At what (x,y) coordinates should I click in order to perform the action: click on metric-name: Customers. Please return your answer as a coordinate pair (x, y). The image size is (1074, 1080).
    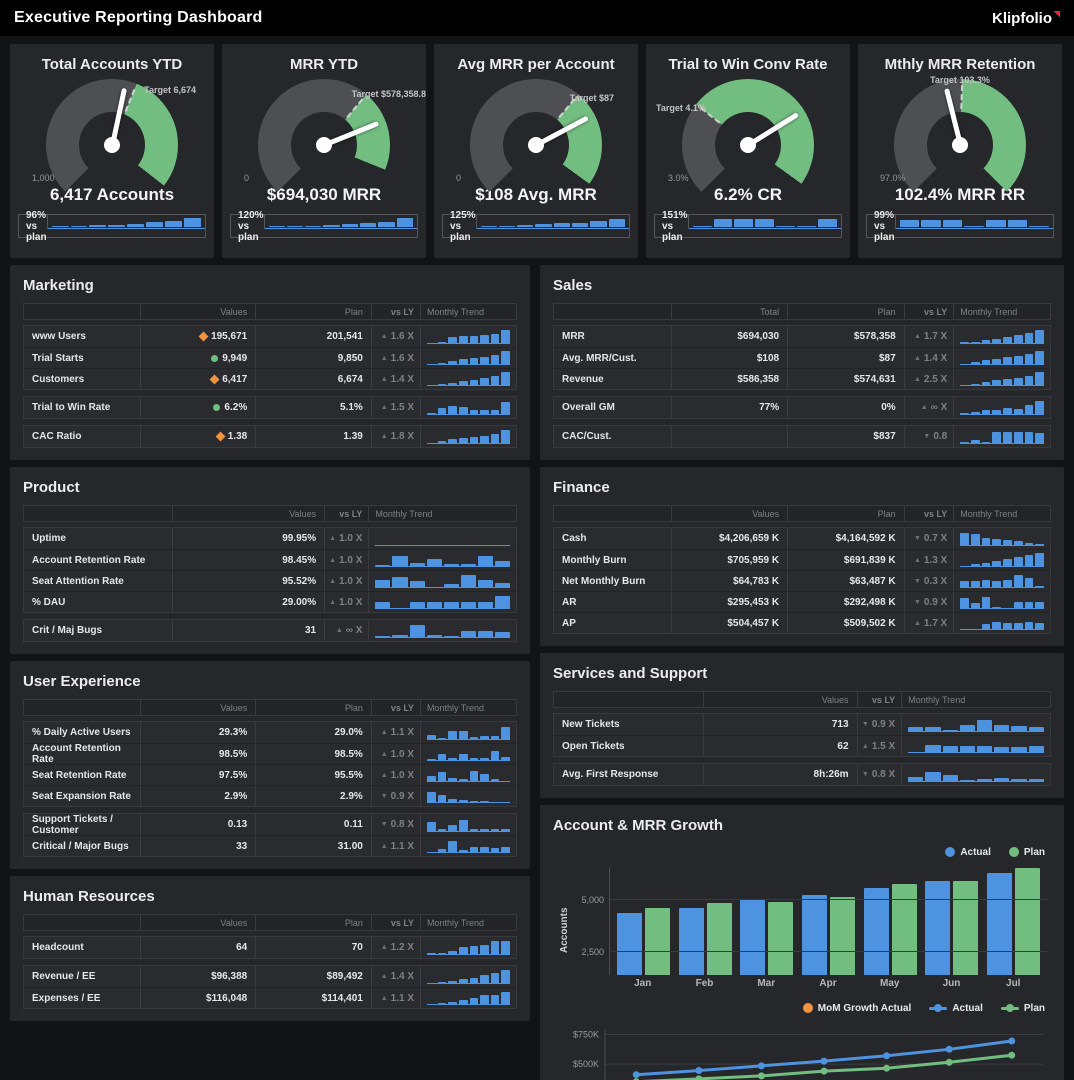
    Looking at the image, I should click on (58, 379).